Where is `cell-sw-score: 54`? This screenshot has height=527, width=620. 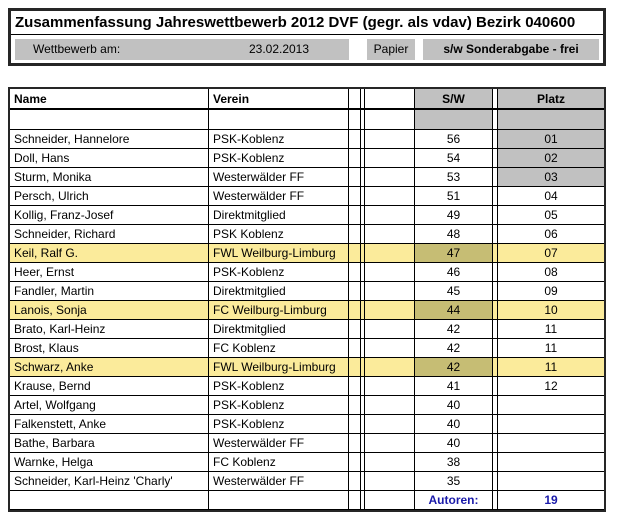
cell-sw-score: 54 is located at coordinates (454, 158).